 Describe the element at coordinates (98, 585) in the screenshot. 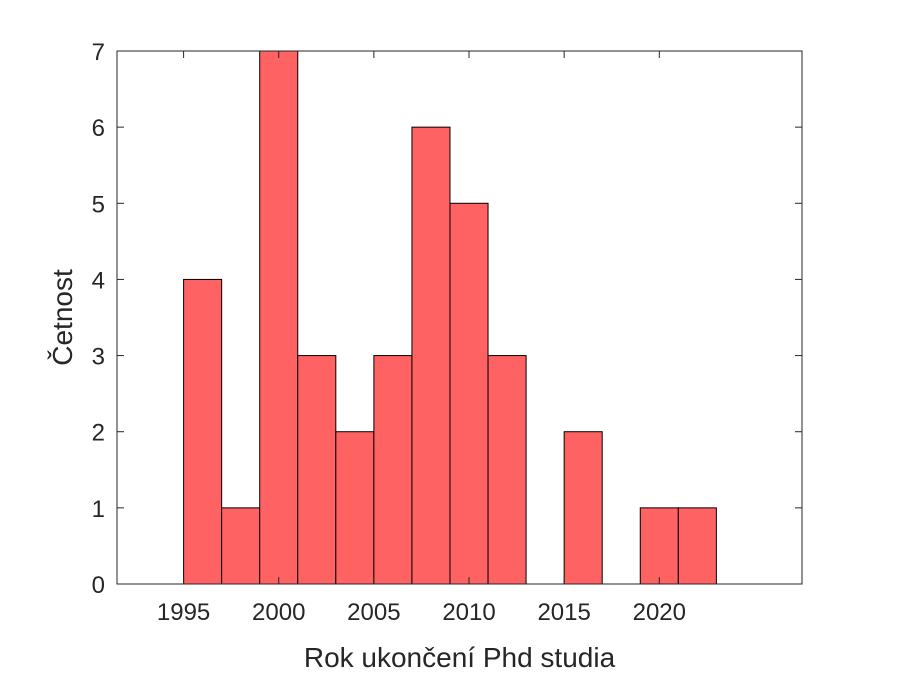

I see `y-tick-label: 0` at that location.